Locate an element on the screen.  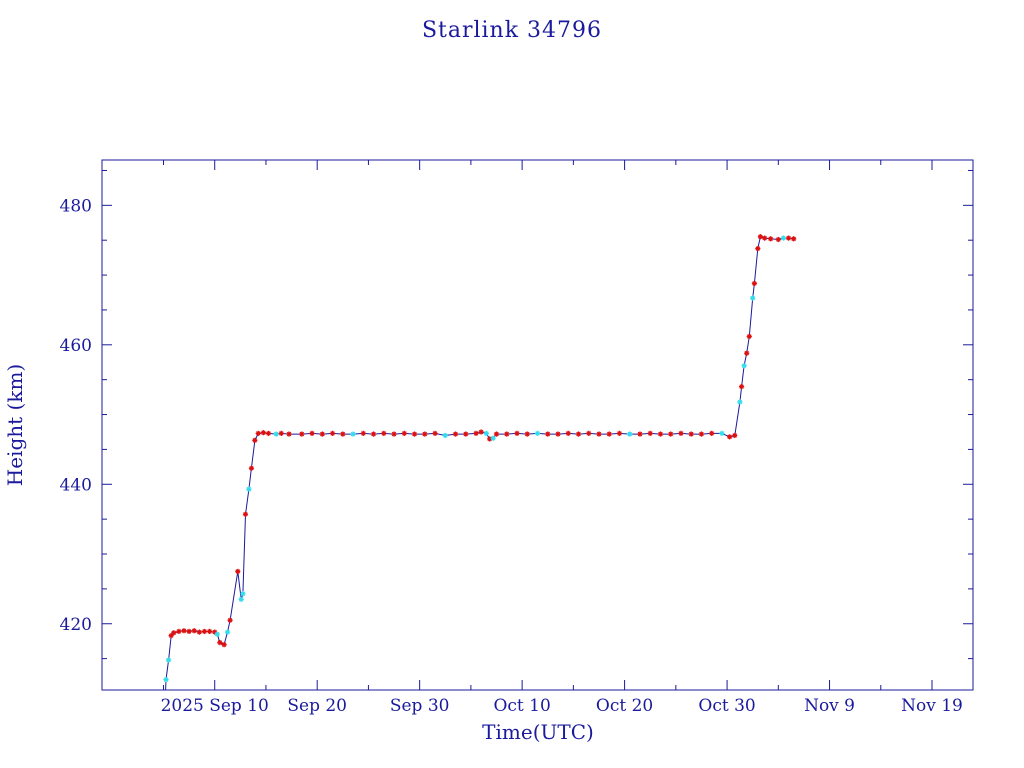
x-tick-label: Oct 20 is located at coordinates (624, 706).